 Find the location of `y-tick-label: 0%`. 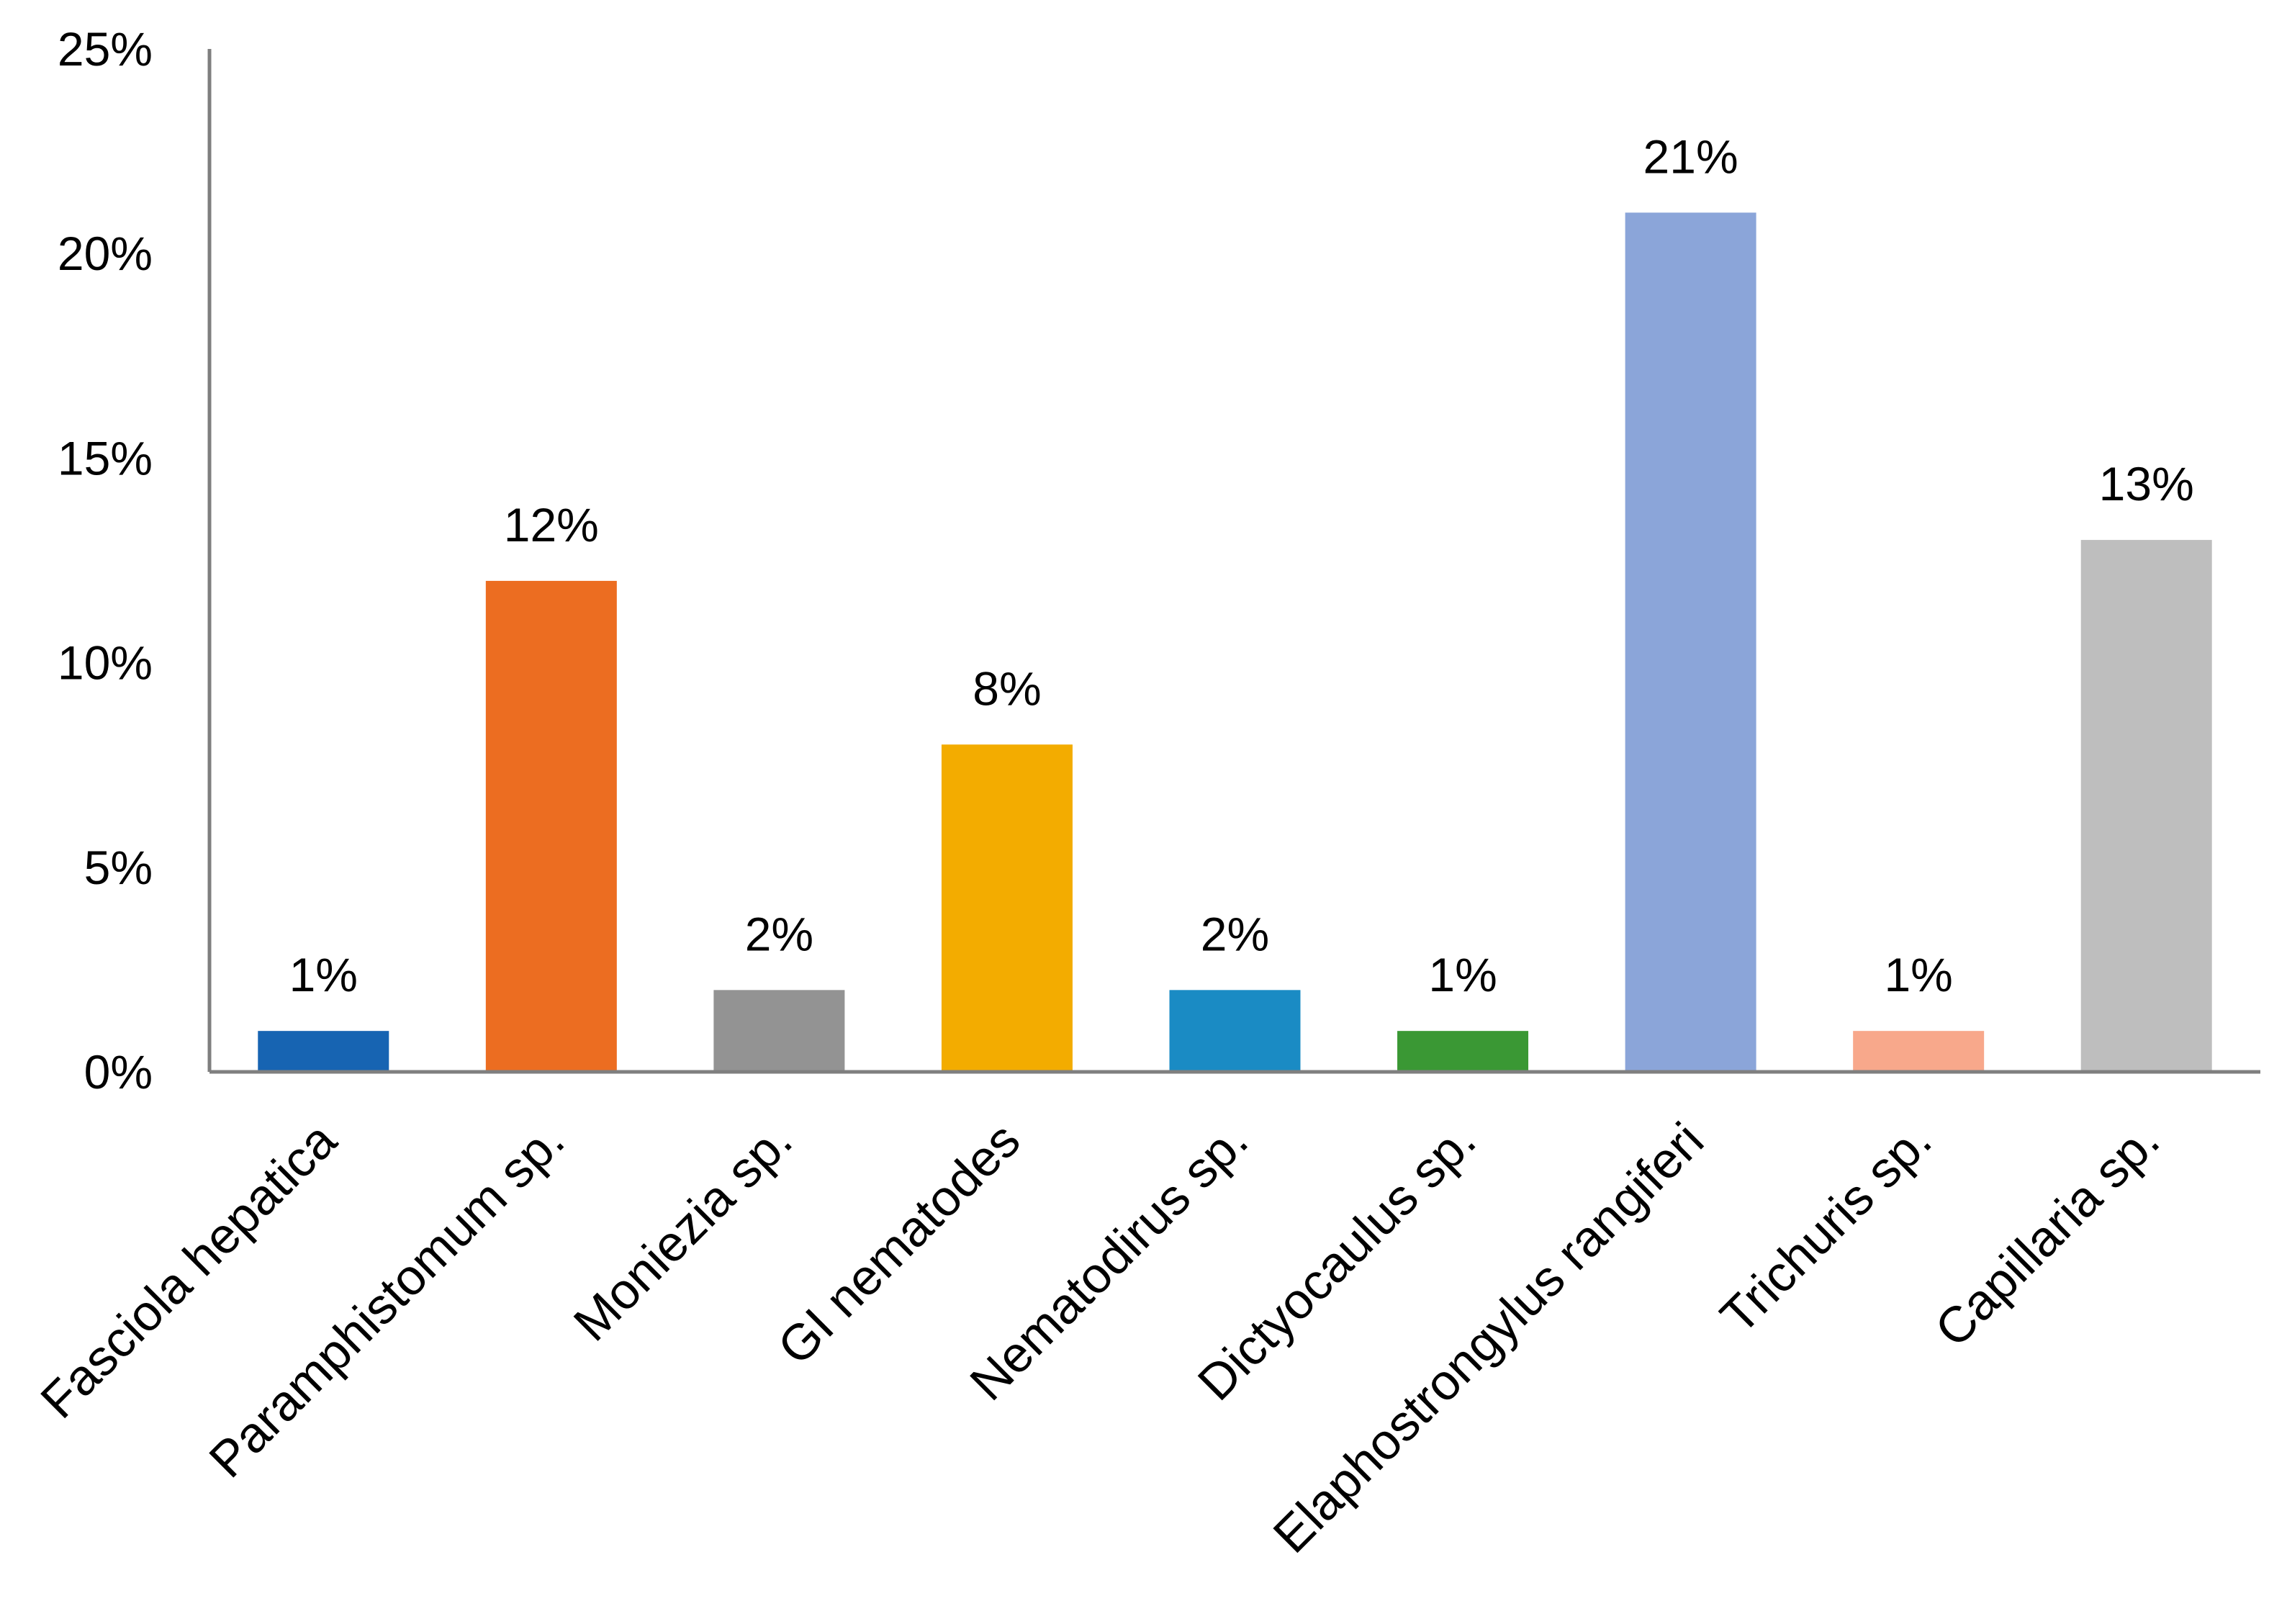

y-tick-label: 0% is located at coordinates (118, 1072).